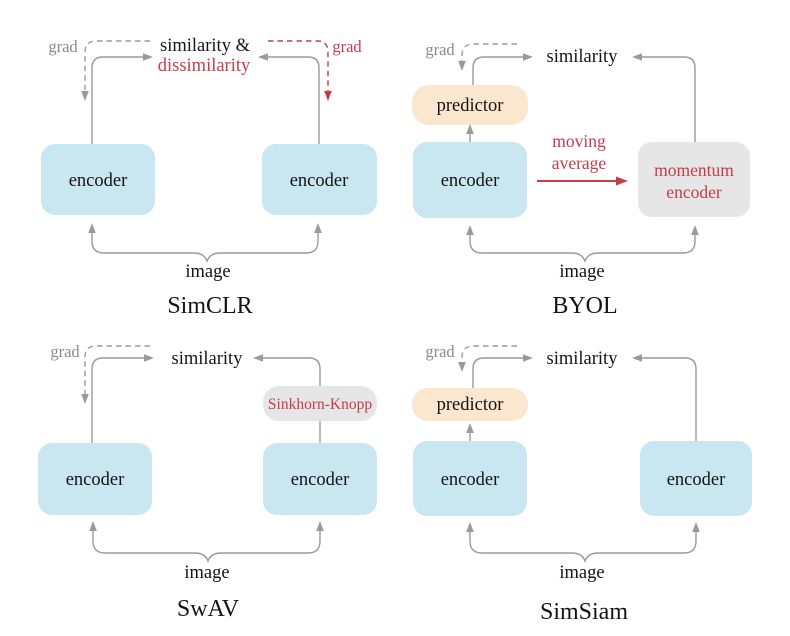  What do you see at coordinates (694, 170) in the screenshot?
I see `momentum-encoder-label-line1: momentum` at bounding box center [694, 170].